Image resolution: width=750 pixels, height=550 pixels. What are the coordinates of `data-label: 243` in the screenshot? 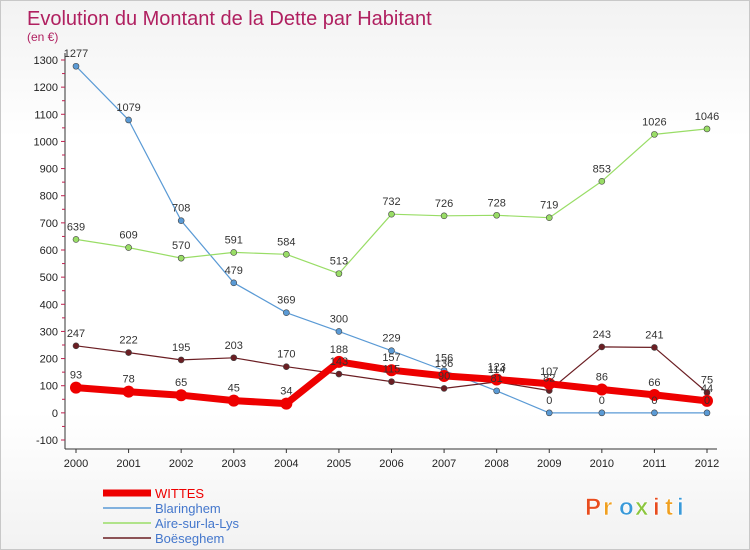 It's located at (602, 335).